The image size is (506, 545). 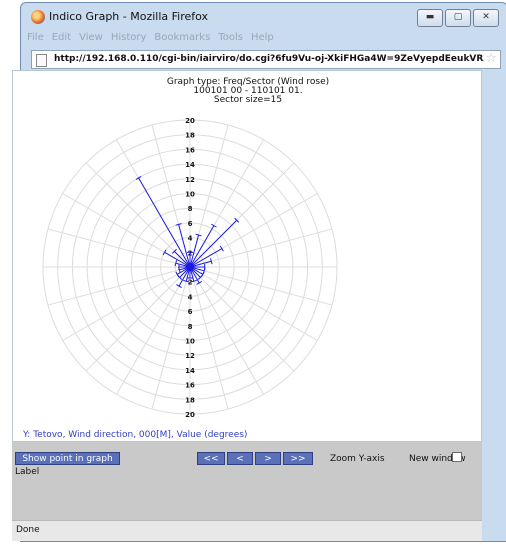 I want to click on title-bar: Indico Graph - Mozilla Firefox ▬ ▢ ✕, so click(x=263, y=17).